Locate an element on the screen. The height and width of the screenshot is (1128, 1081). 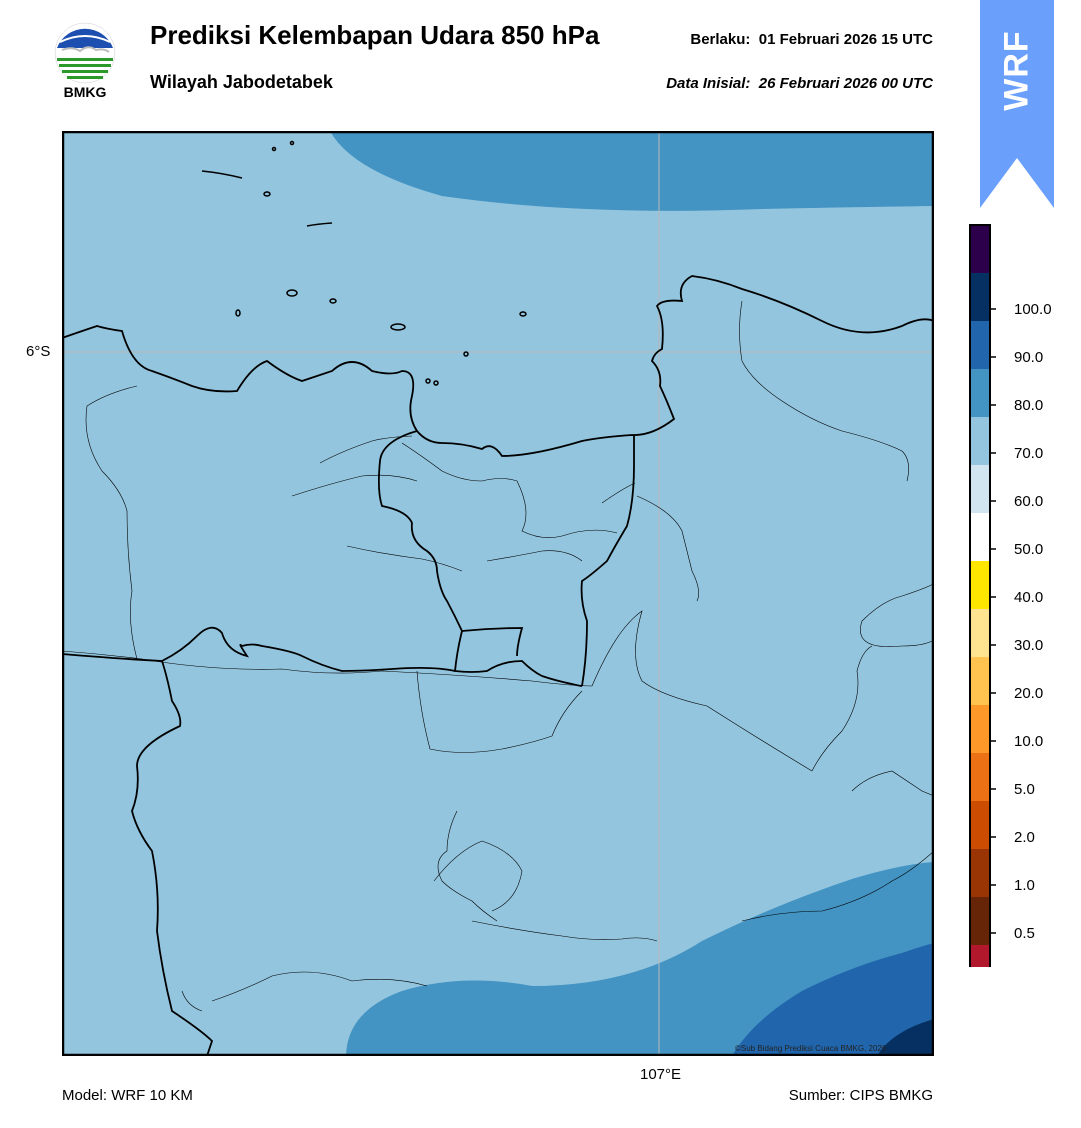
valid-time-label: Berlaku: is located at coordinates (720, 39).